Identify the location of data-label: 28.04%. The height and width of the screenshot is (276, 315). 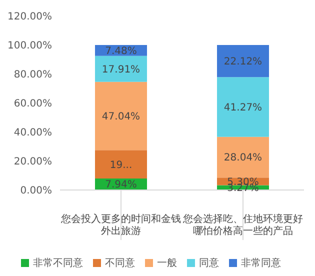
(243, 158).